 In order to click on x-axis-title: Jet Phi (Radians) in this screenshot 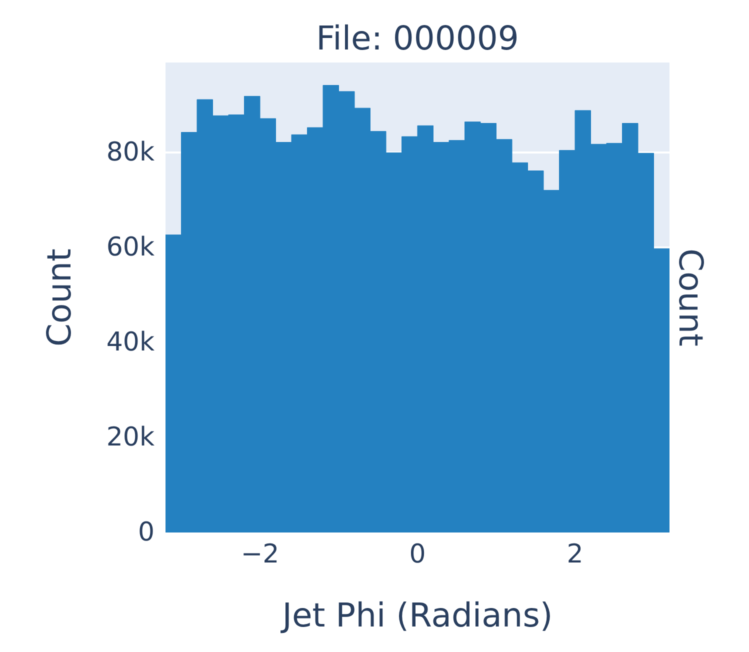, I will do `click(416, 615)`.